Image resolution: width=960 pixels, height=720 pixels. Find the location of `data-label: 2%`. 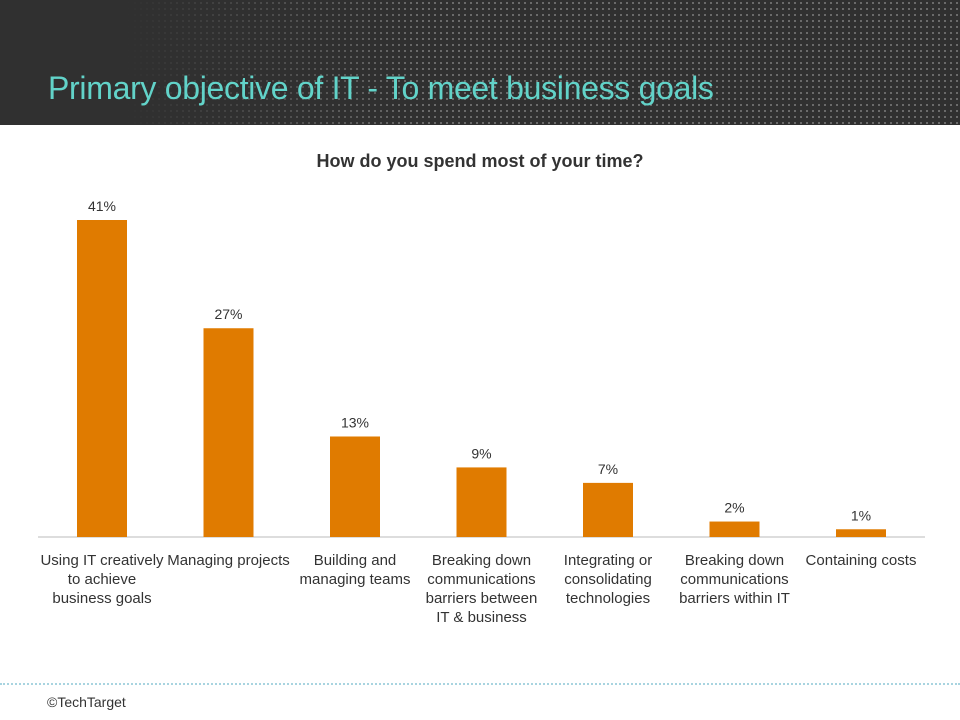

data-label: 2% is located at coordinates (734, 508).